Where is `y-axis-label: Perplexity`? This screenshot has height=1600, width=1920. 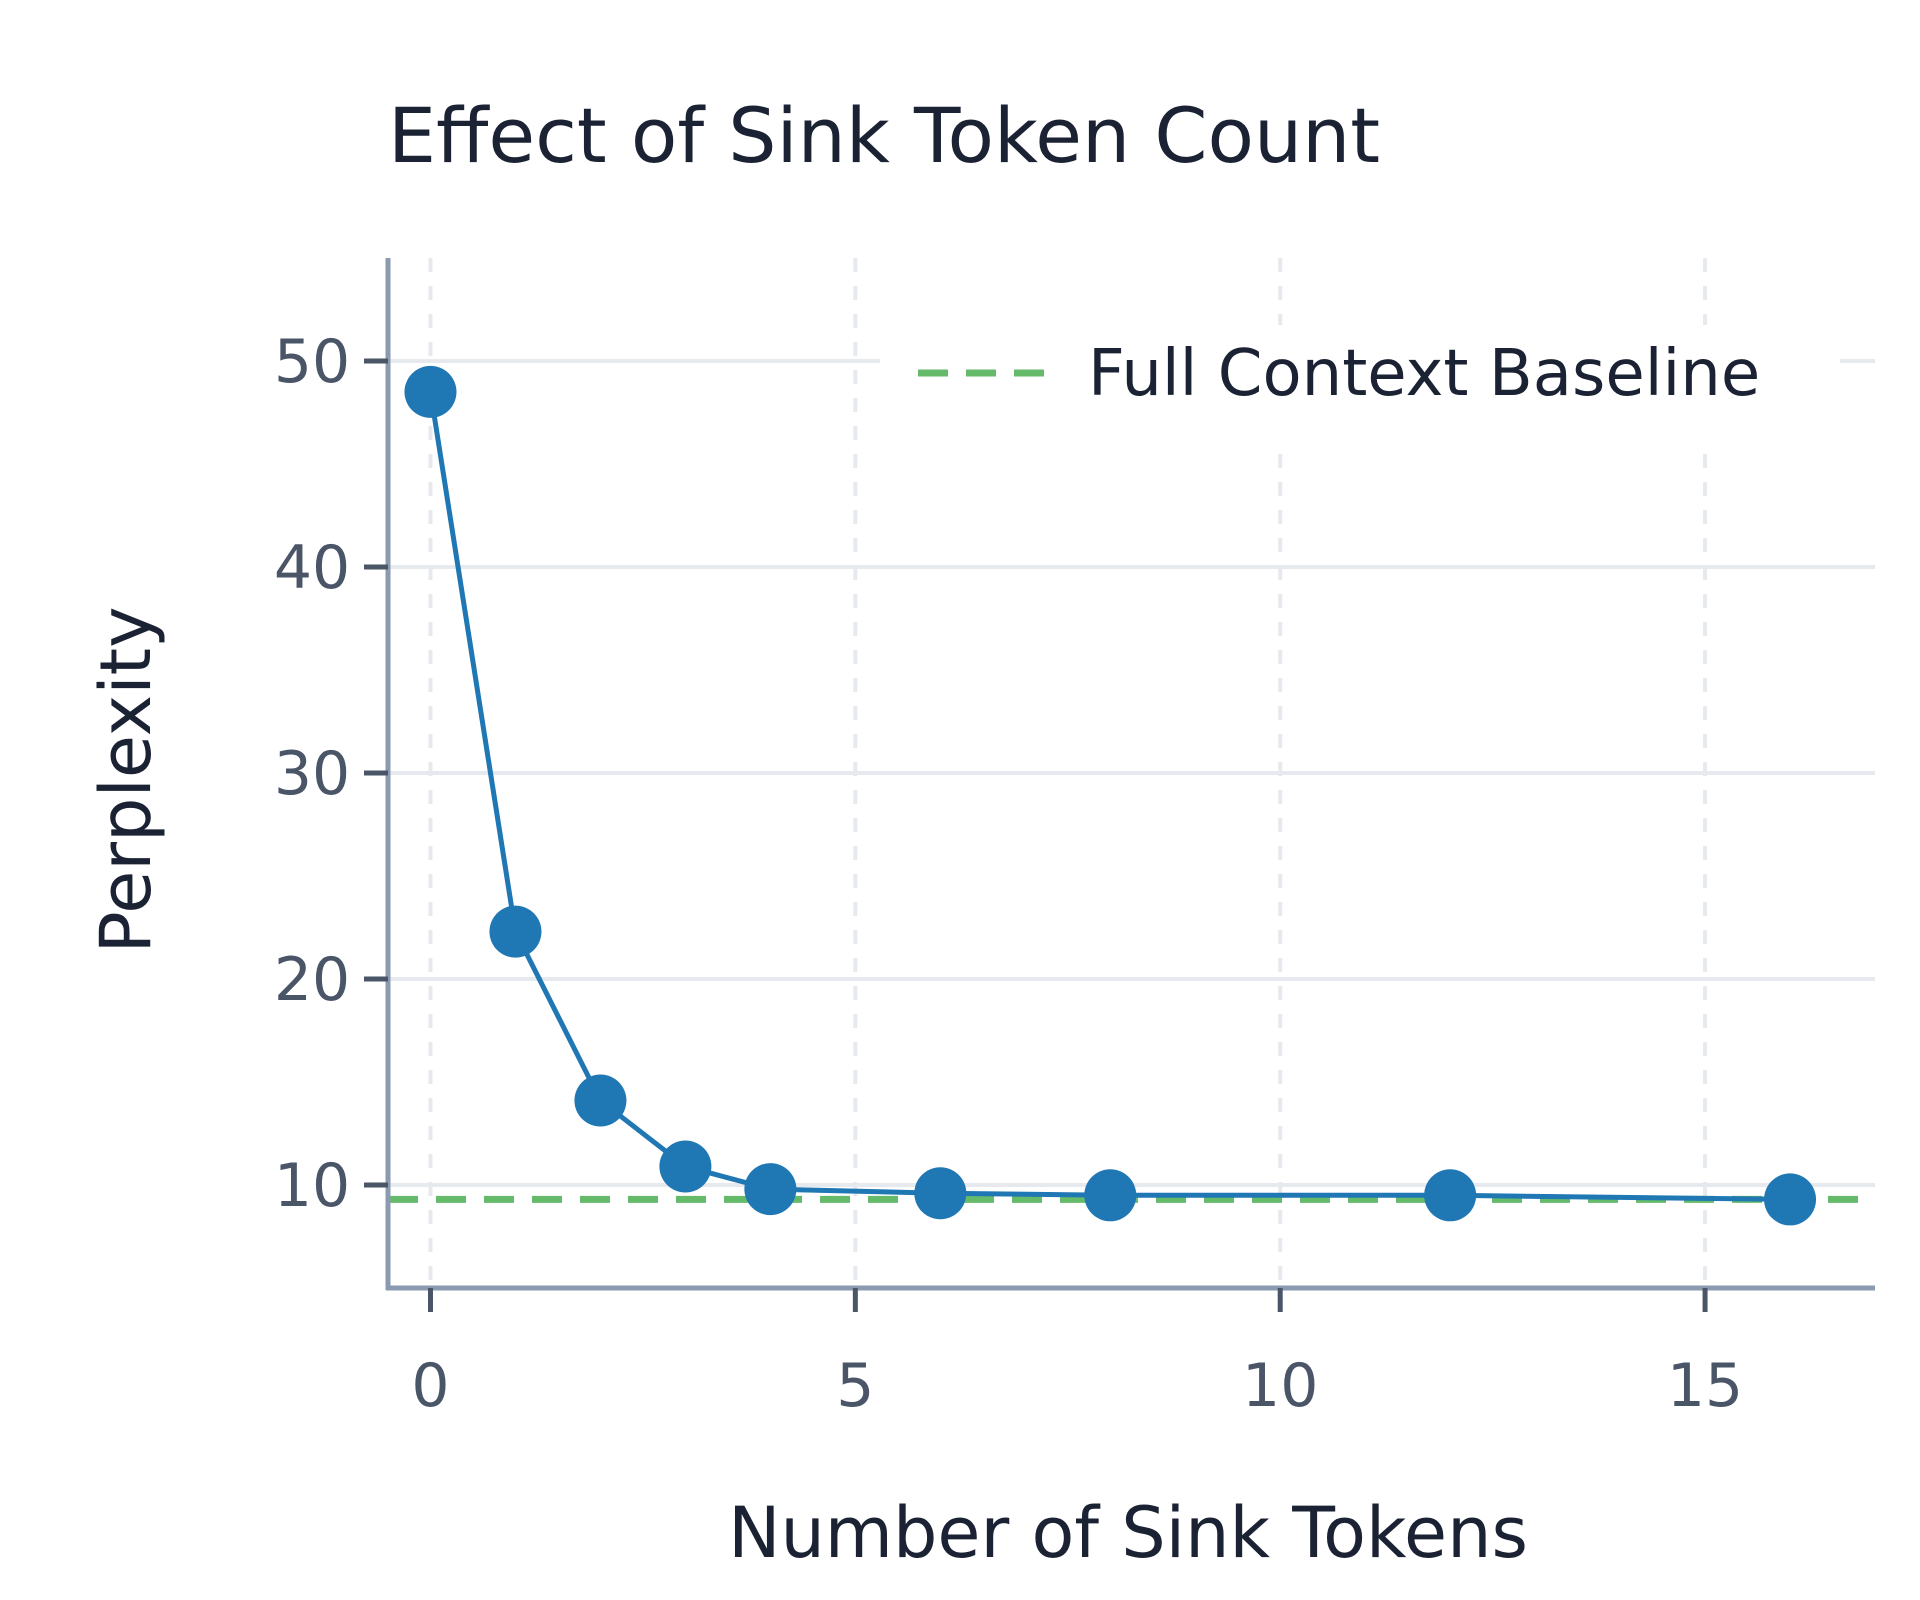 y-axis-label: Perplexity is located at coordinates (126, 779).